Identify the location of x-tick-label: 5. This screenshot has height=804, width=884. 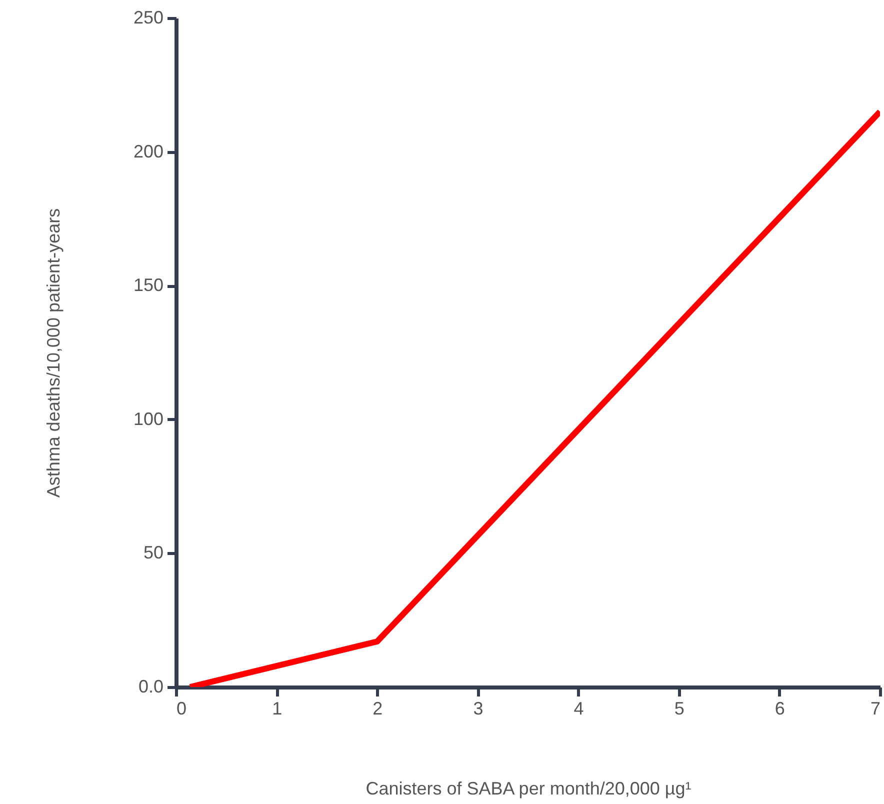
(679, 708).